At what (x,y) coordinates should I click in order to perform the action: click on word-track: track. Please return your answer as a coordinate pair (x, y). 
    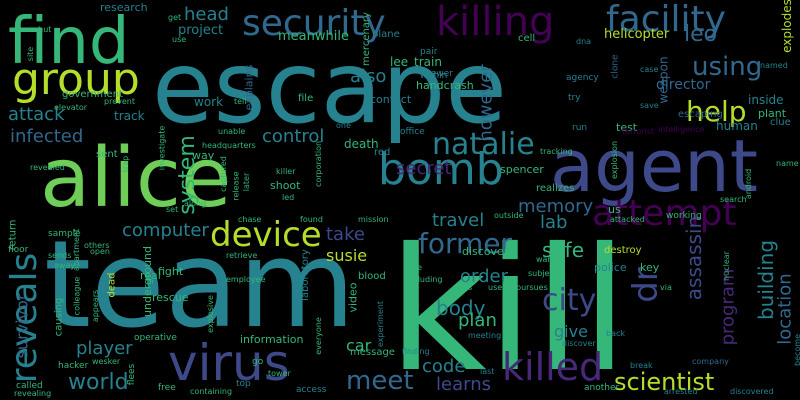
    Looking at the image, I should click on (129, 116).